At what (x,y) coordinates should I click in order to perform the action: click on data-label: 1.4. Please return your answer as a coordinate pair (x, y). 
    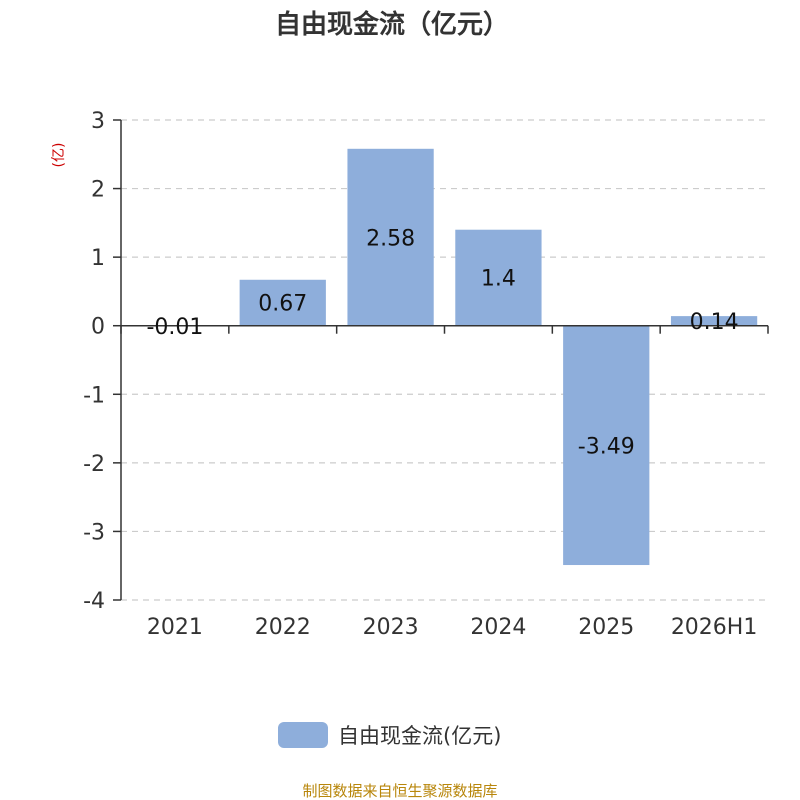
    Looking at the image, I should click on (498, 279).